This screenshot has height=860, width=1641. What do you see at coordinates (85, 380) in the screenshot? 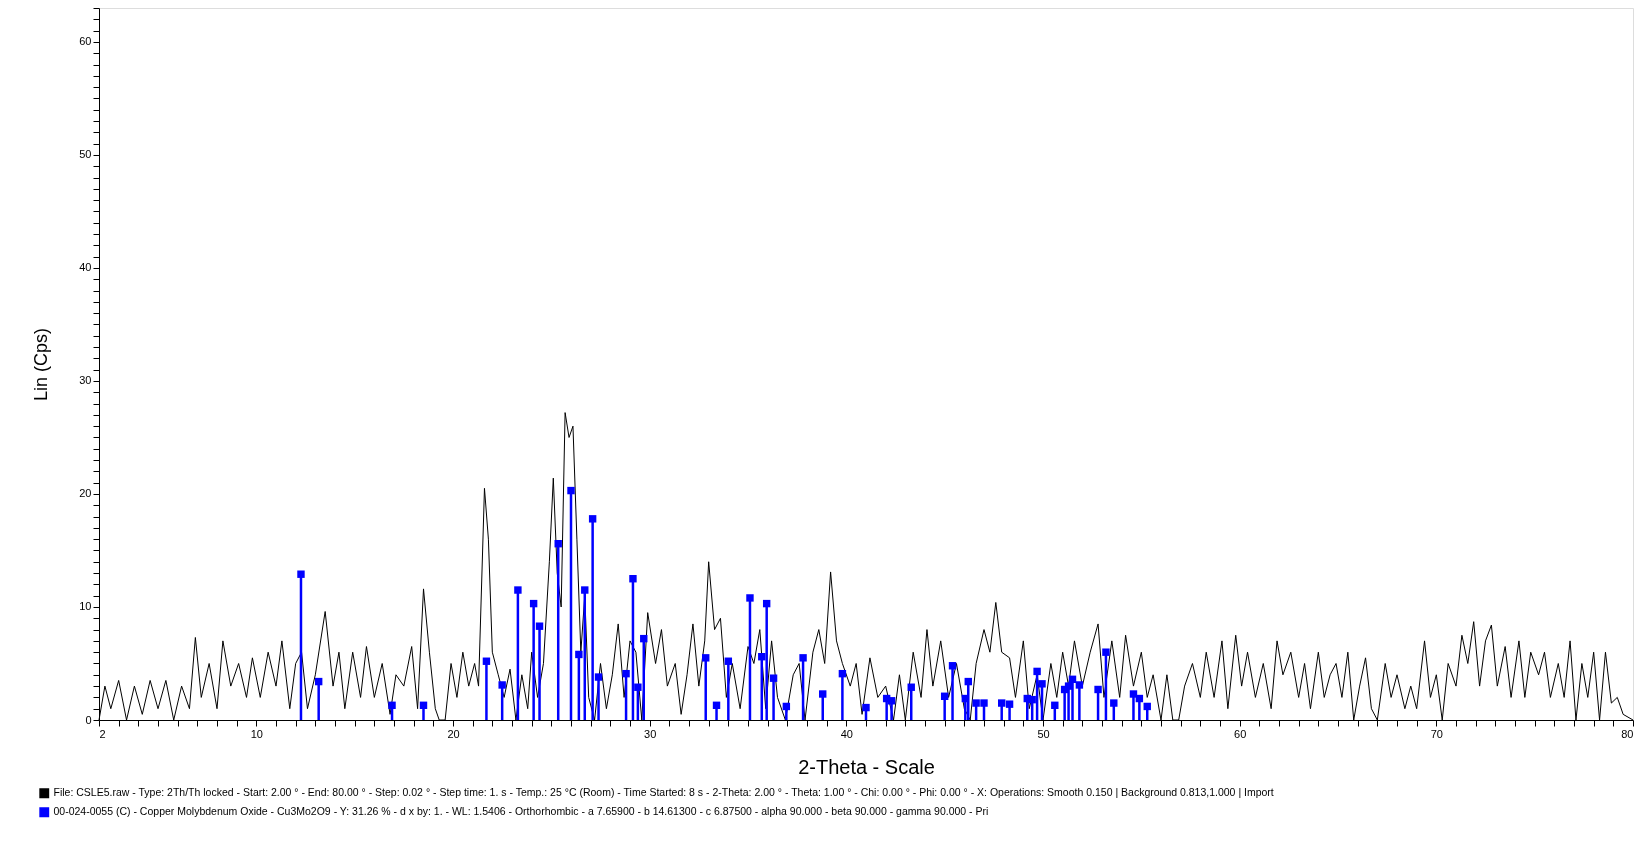
I see `y-tick-label: 30` at bounding box center [85, 380].